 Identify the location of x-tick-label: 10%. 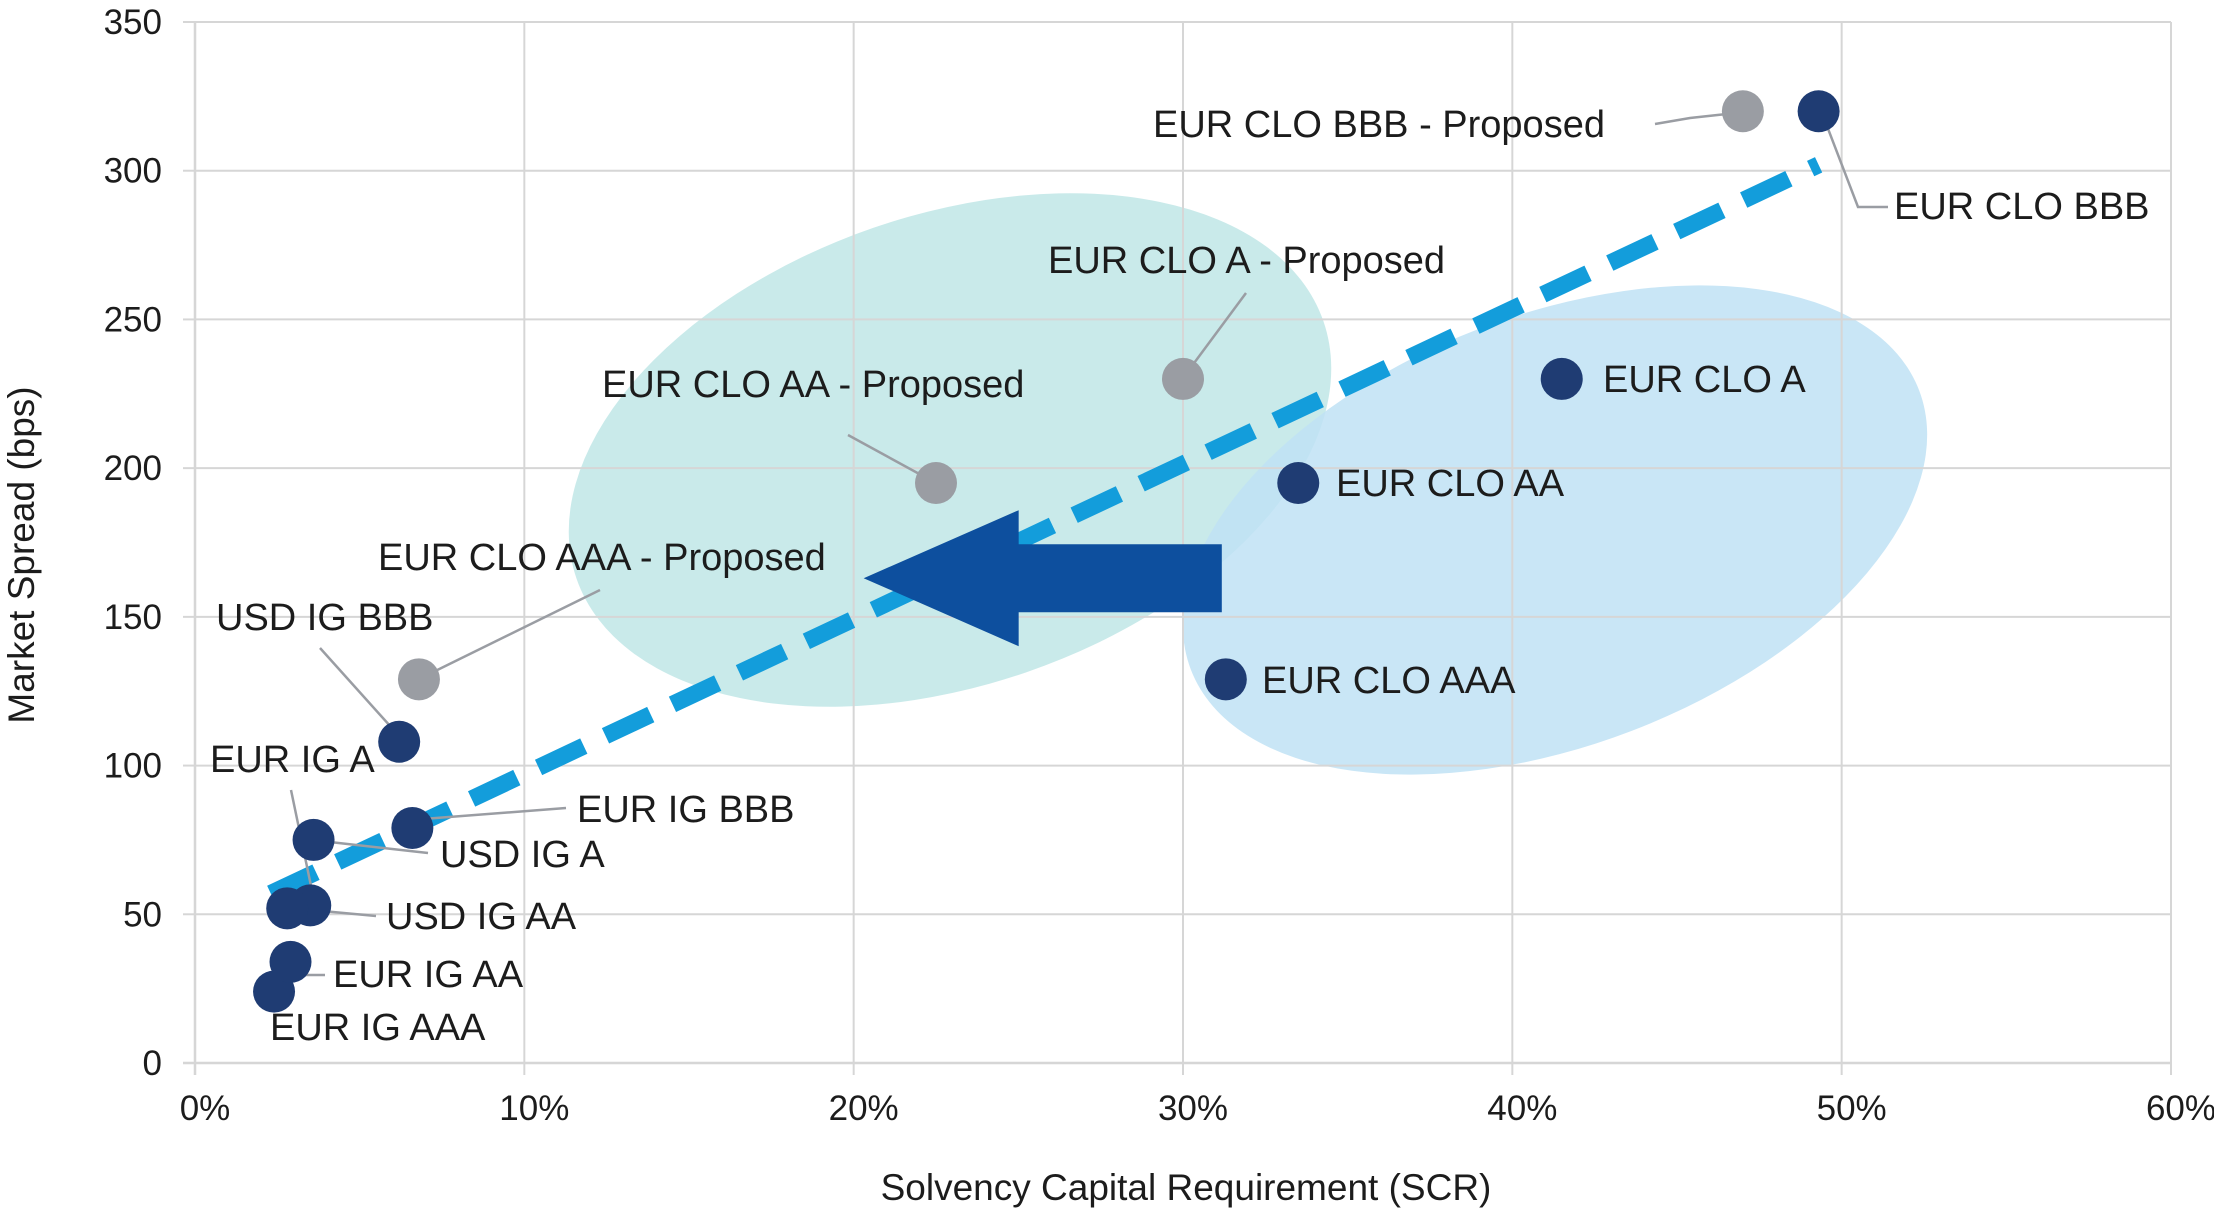
(534, 1108).